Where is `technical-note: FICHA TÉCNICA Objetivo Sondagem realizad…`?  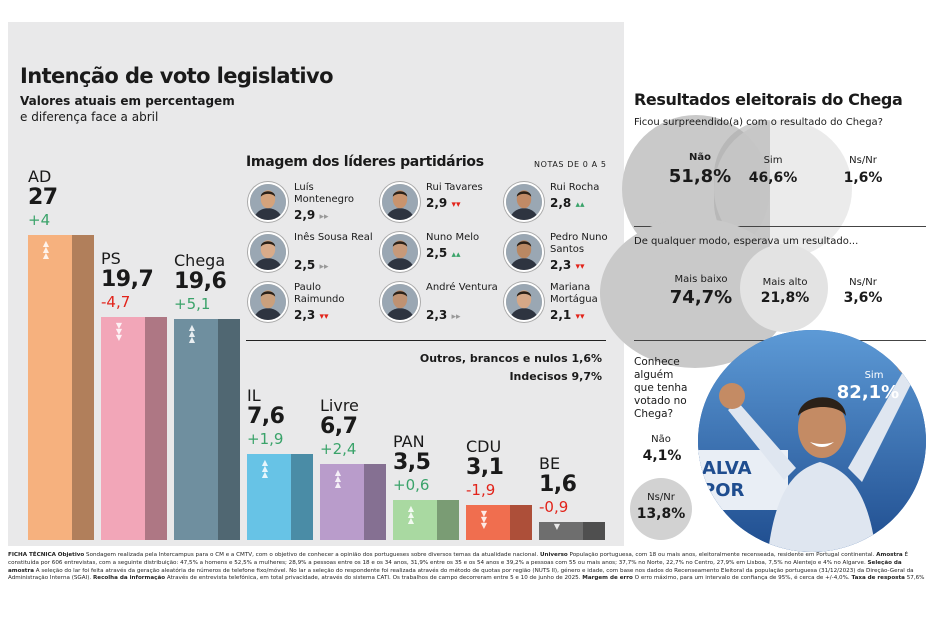
technical-note: FICHA TÉCNICA Objetivo Sondagem realizad… is located at coordinates (467, 567).